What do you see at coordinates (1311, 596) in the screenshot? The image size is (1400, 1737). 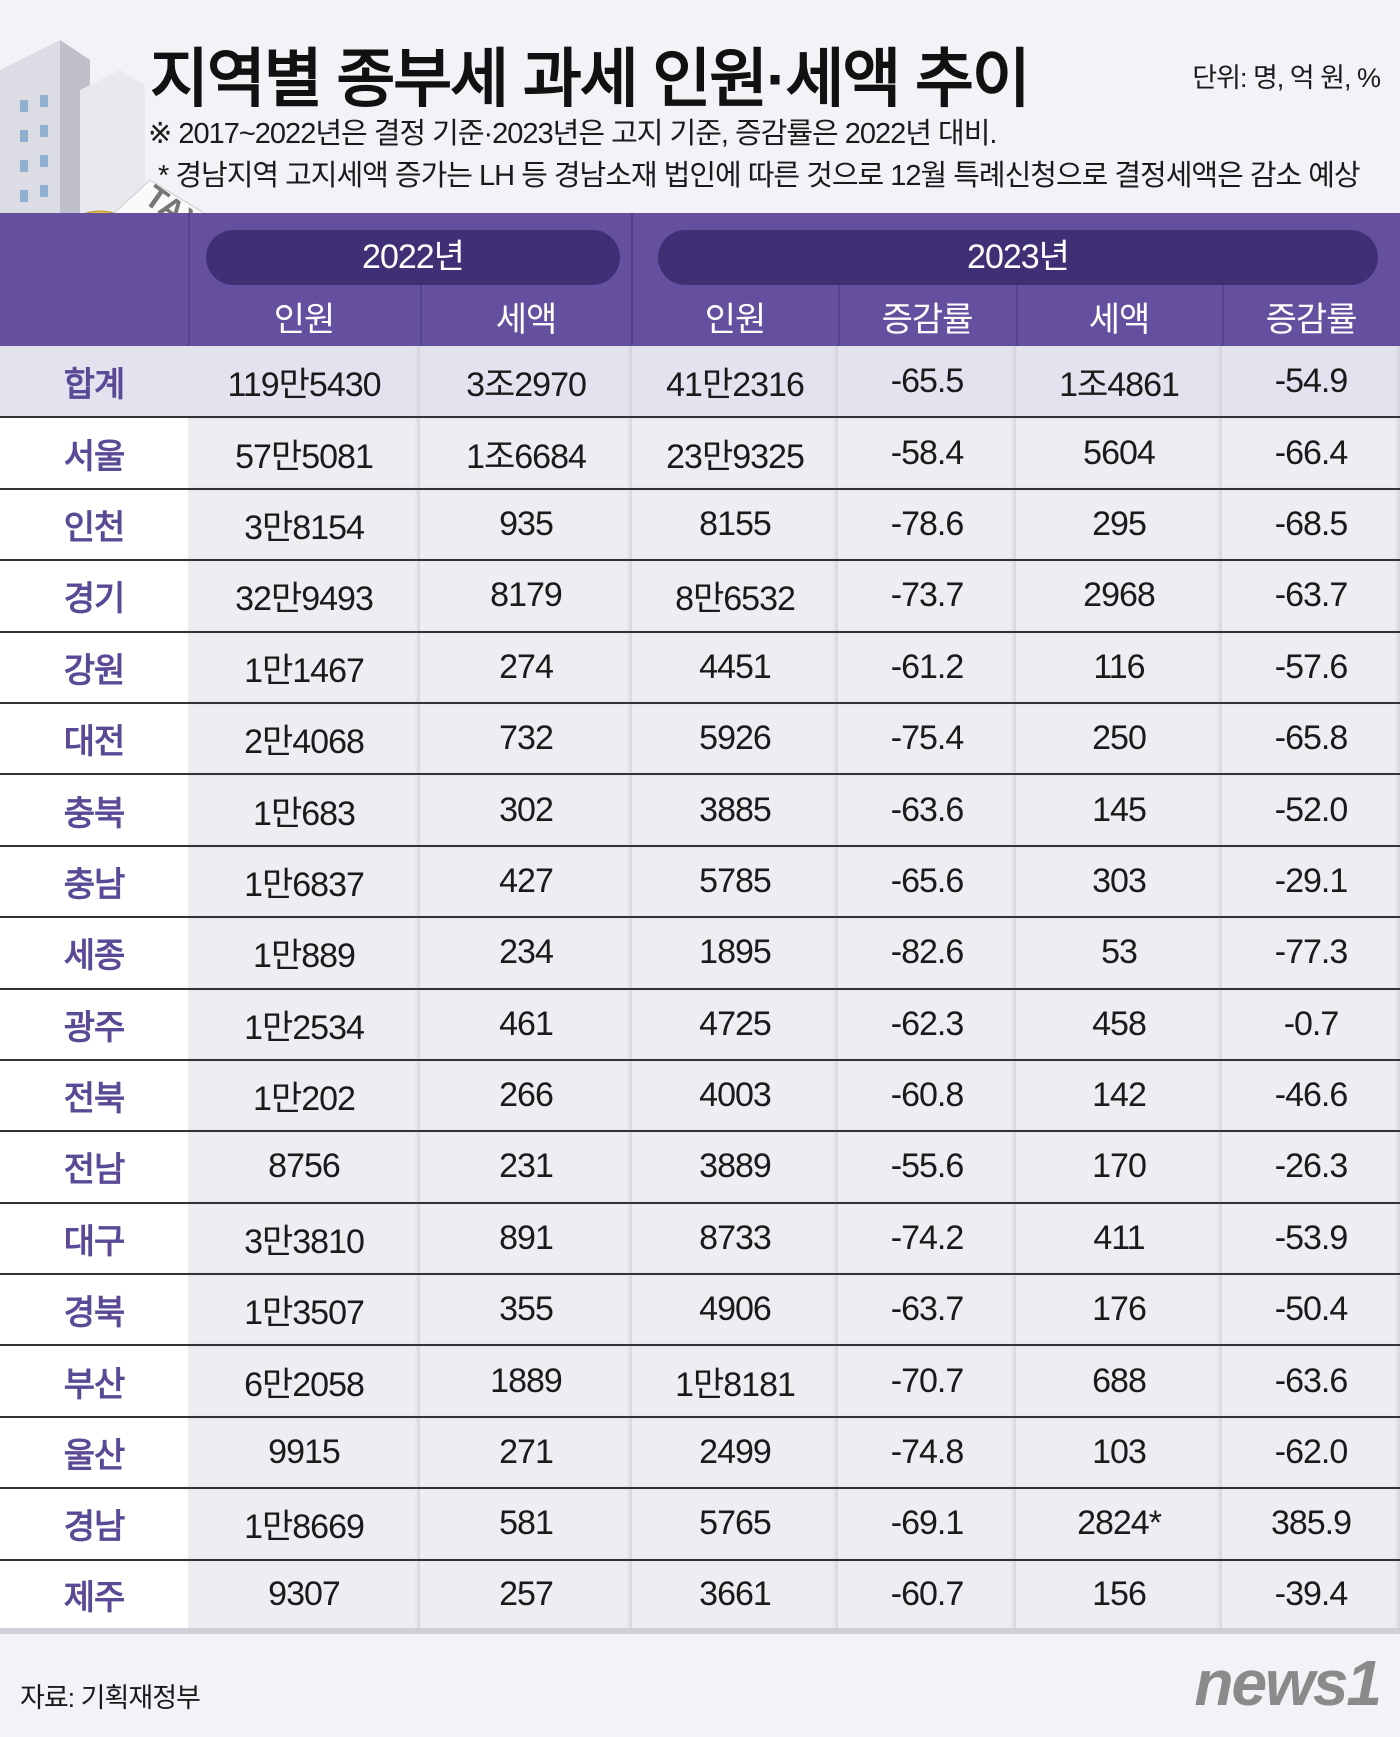 I see `table-cell: -63.7` at bounding box center [1311, 596].